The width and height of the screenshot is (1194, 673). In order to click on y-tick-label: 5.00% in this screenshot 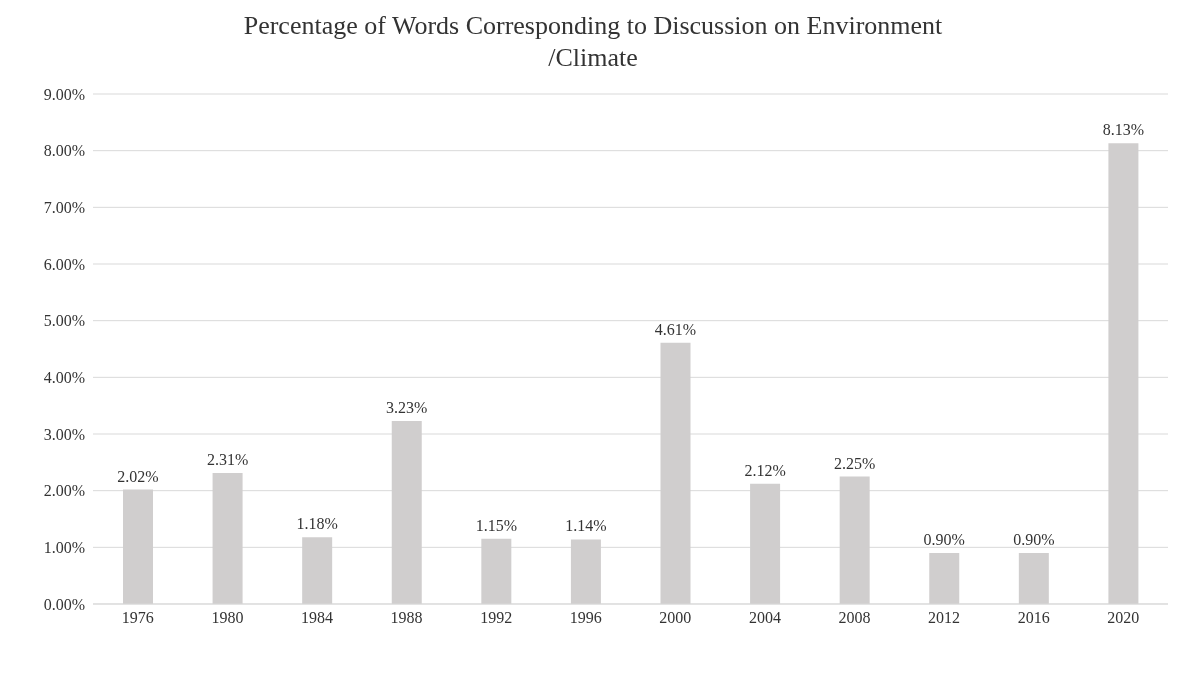, I will do `click(64, 321)`.